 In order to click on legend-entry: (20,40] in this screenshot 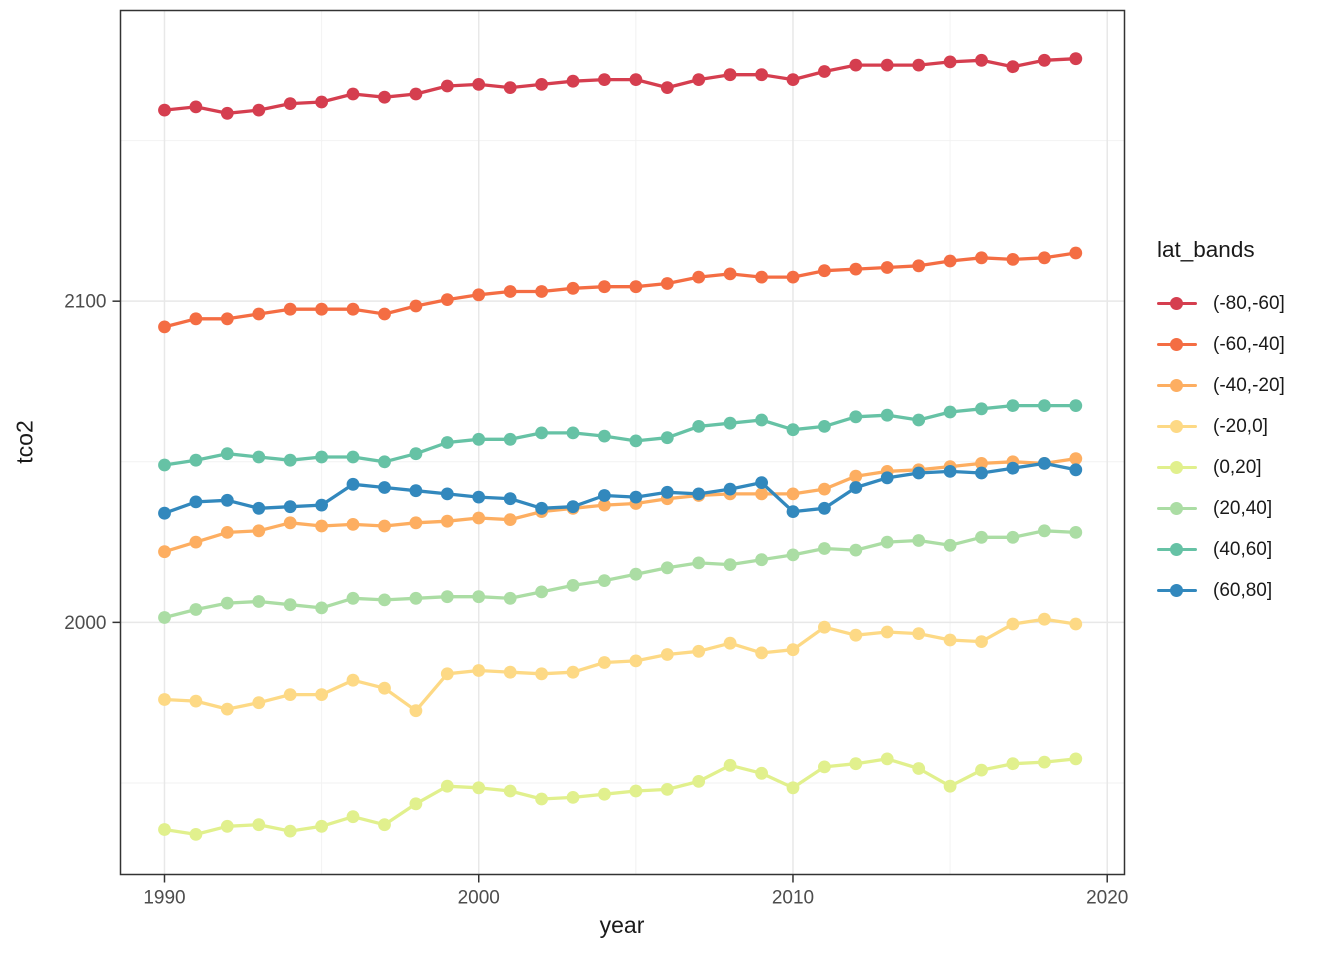, I will do `click(1250, 508)`.